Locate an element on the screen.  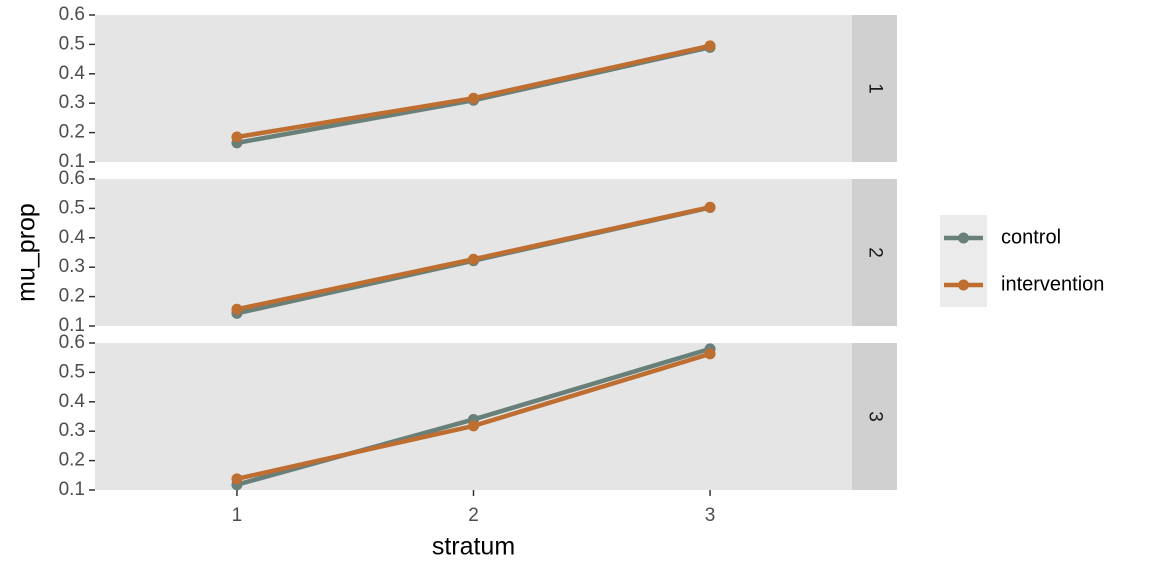
x-tick-label: 2 is located at coordinates (473, 515).